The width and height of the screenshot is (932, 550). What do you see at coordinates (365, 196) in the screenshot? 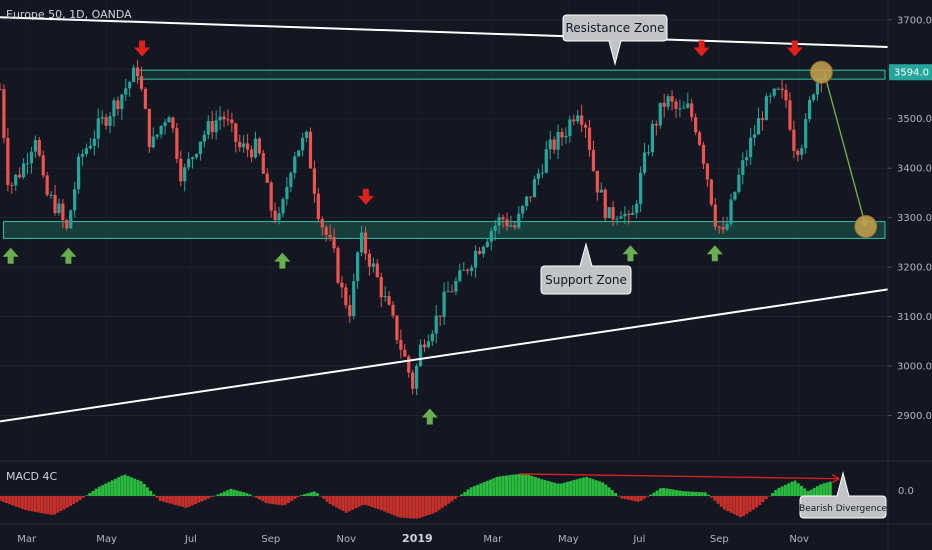
I see `arrow-down-icon` at bounding box center [365, 196].